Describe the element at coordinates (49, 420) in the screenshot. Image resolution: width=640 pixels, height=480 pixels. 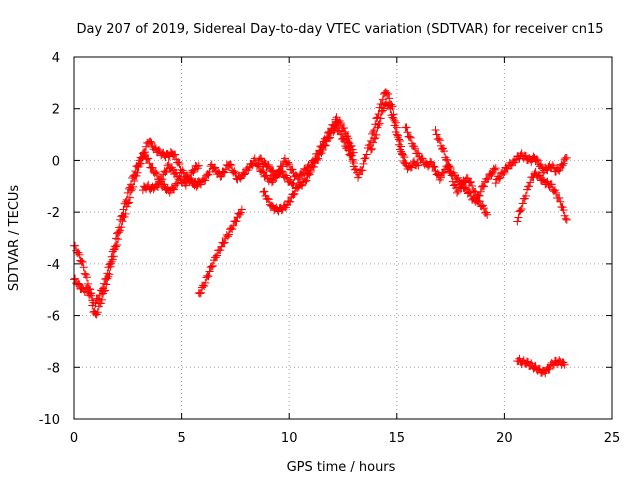
I see `y-tick-label: -10` at that location.